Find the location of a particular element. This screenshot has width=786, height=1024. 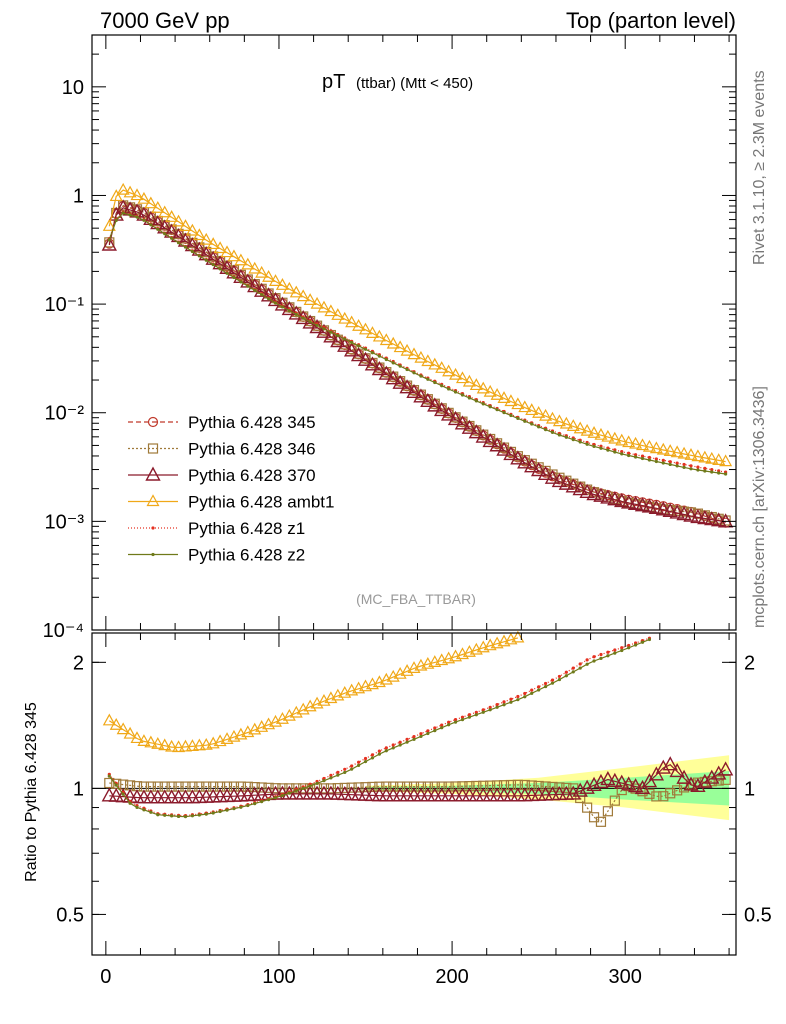

y-tick-label: 0.5 is located at coordinates (70, 915).